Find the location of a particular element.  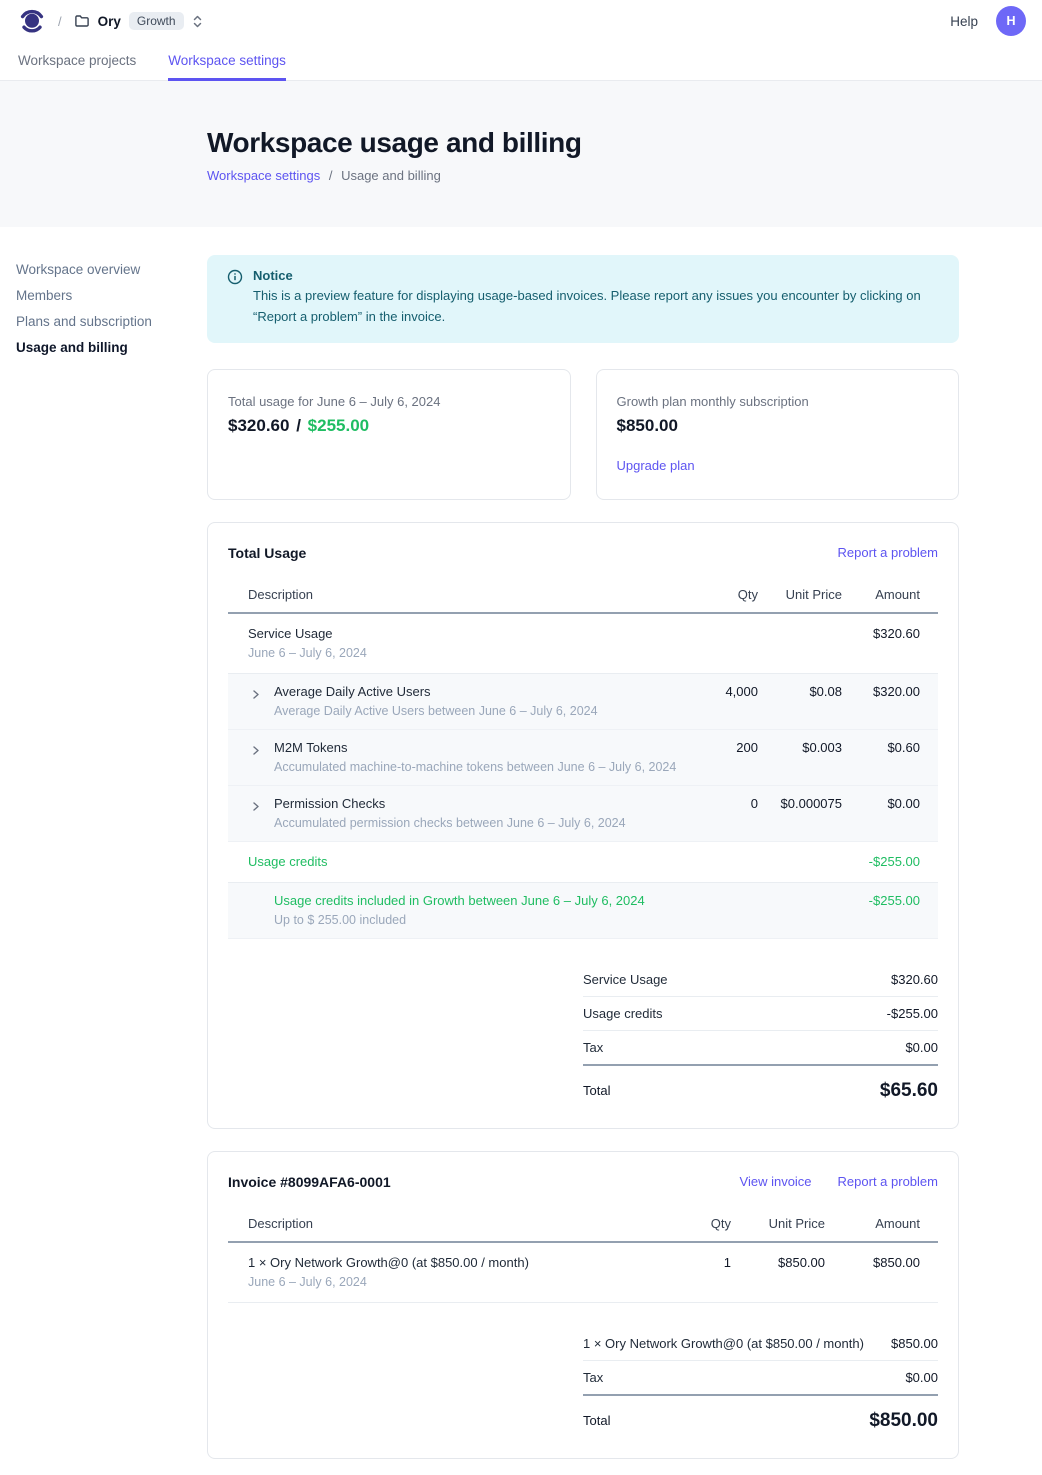

table-row-usage-credits: Usage credits -$255.00 is located at coordinates (583, 862).